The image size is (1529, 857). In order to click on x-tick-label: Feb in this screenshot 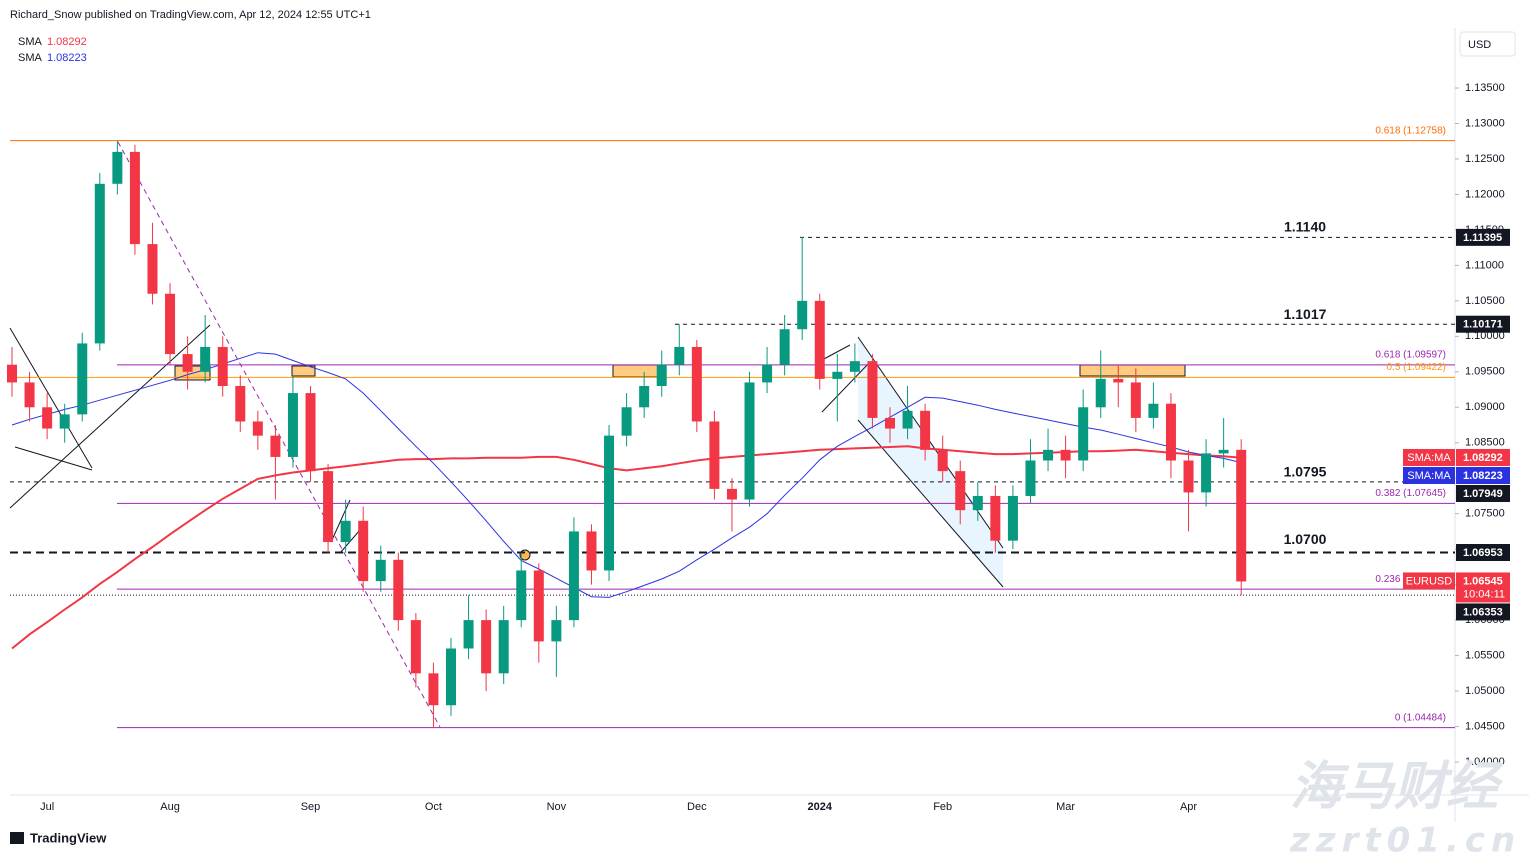, I will do `click(942, 807)`.